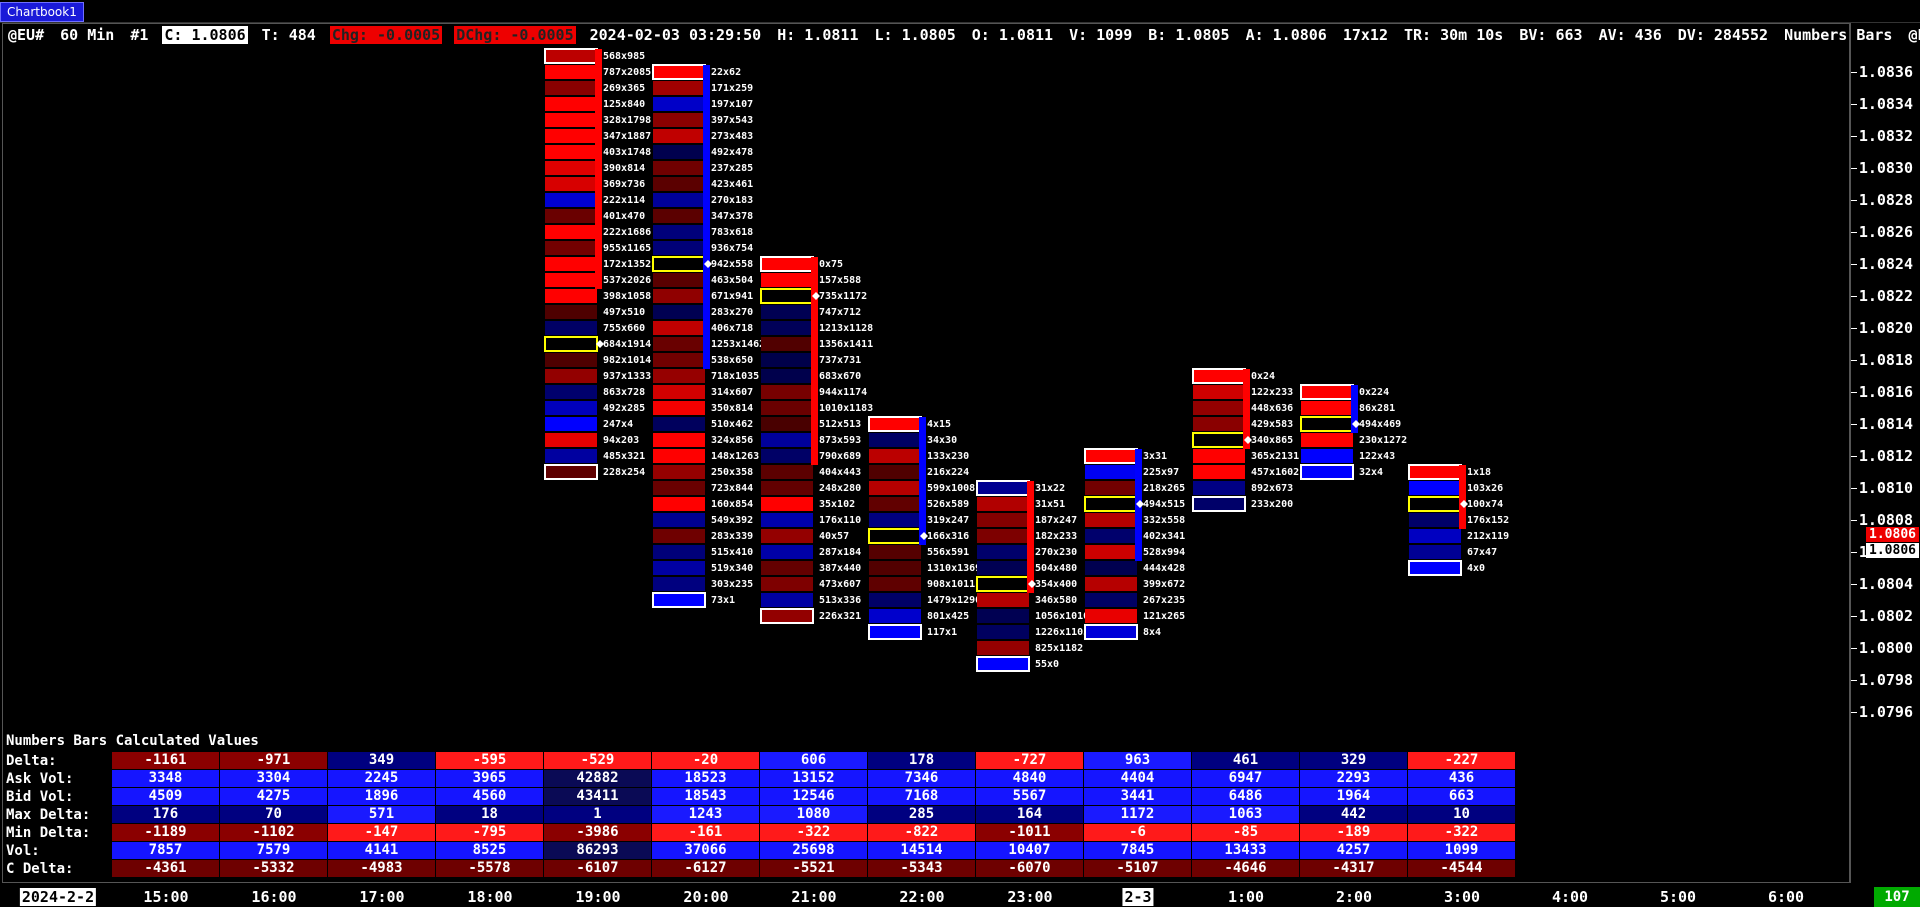 The height and width of the screenshot is (907, 1920). I want to click on bar-cell-label: 387x440, so click(840, 568).